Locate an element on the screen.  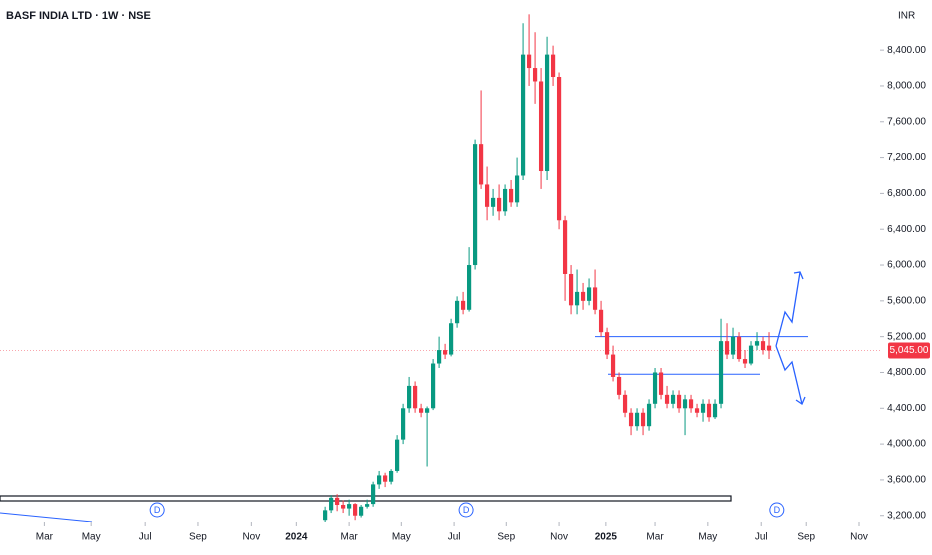
trend-line is located at coordinates (46, 517).